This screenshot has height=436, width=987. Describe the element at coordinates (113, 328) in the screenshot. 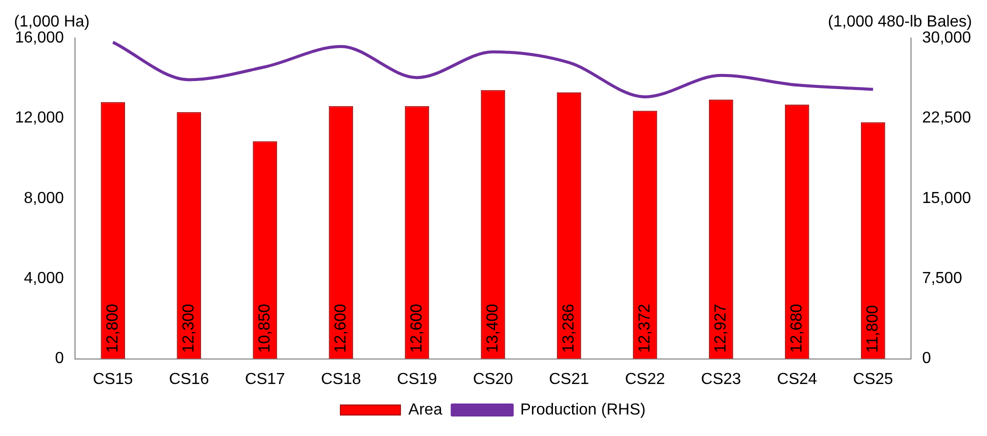

I see `data-label: 12,800` at that location.